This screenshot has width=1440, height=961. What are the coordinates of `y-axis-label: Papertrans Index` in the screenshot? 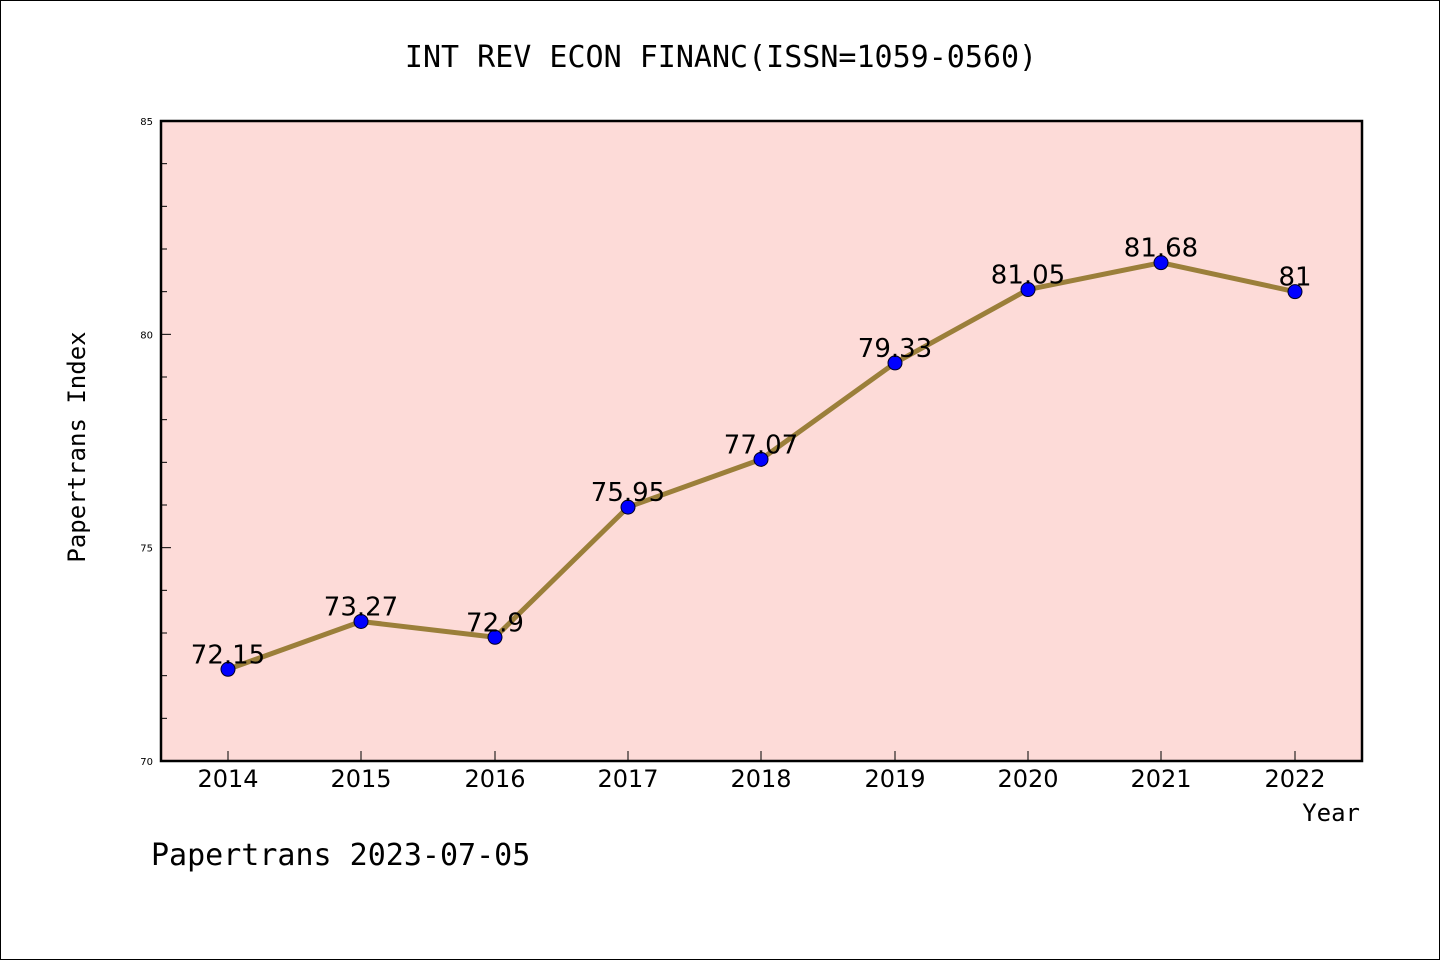 It's located at (77, 446).